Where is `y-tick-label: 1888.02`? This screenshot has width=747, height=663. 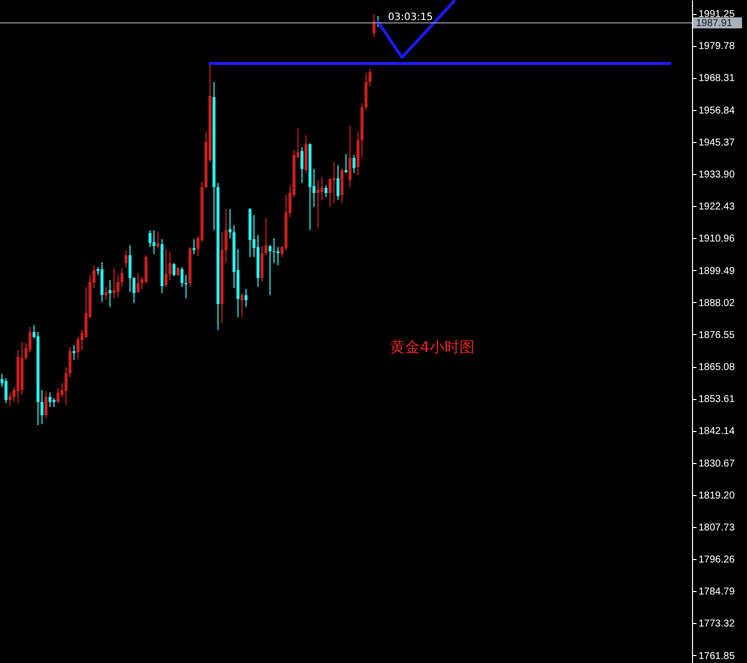 y-tick-label: 1888.02 is located at coordinates (717, 303).